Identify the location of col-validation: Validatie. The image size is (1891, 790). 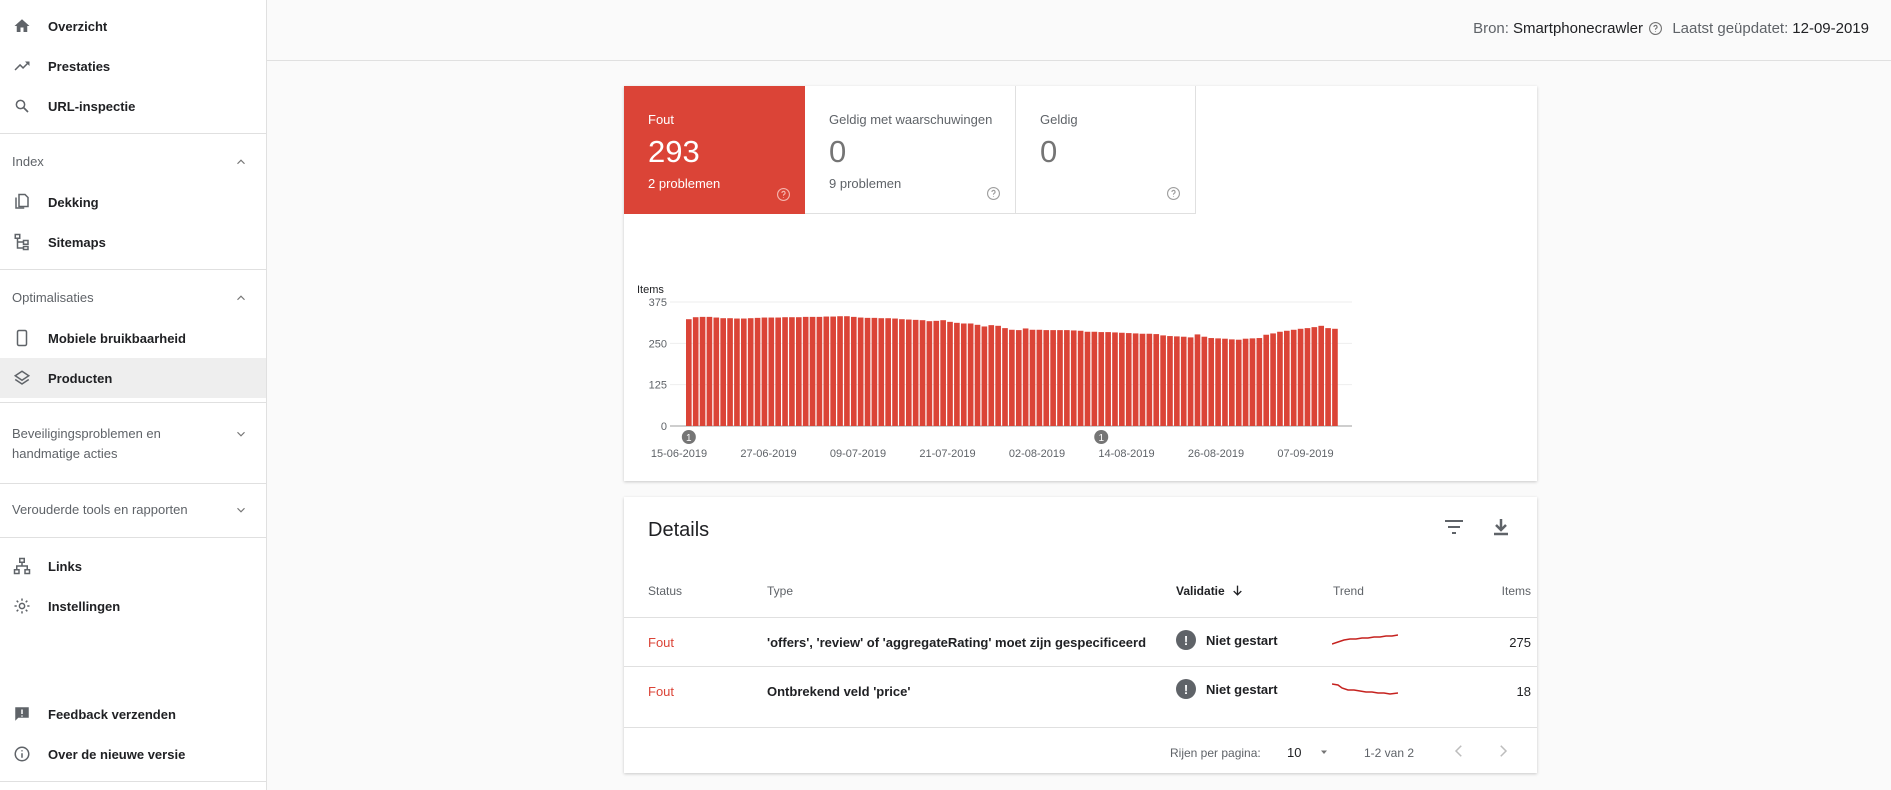
(1210, 591).